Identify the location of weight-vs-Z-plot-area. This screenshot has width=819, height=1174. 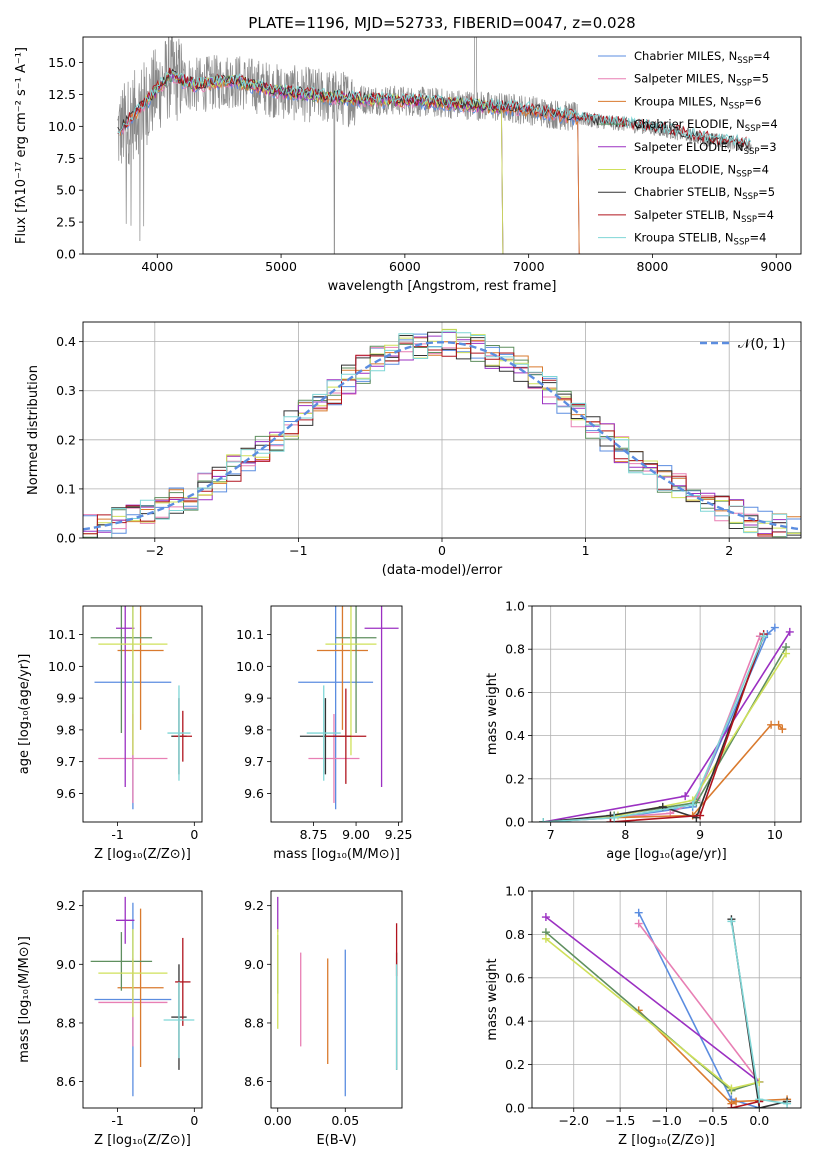
(666, 1008).